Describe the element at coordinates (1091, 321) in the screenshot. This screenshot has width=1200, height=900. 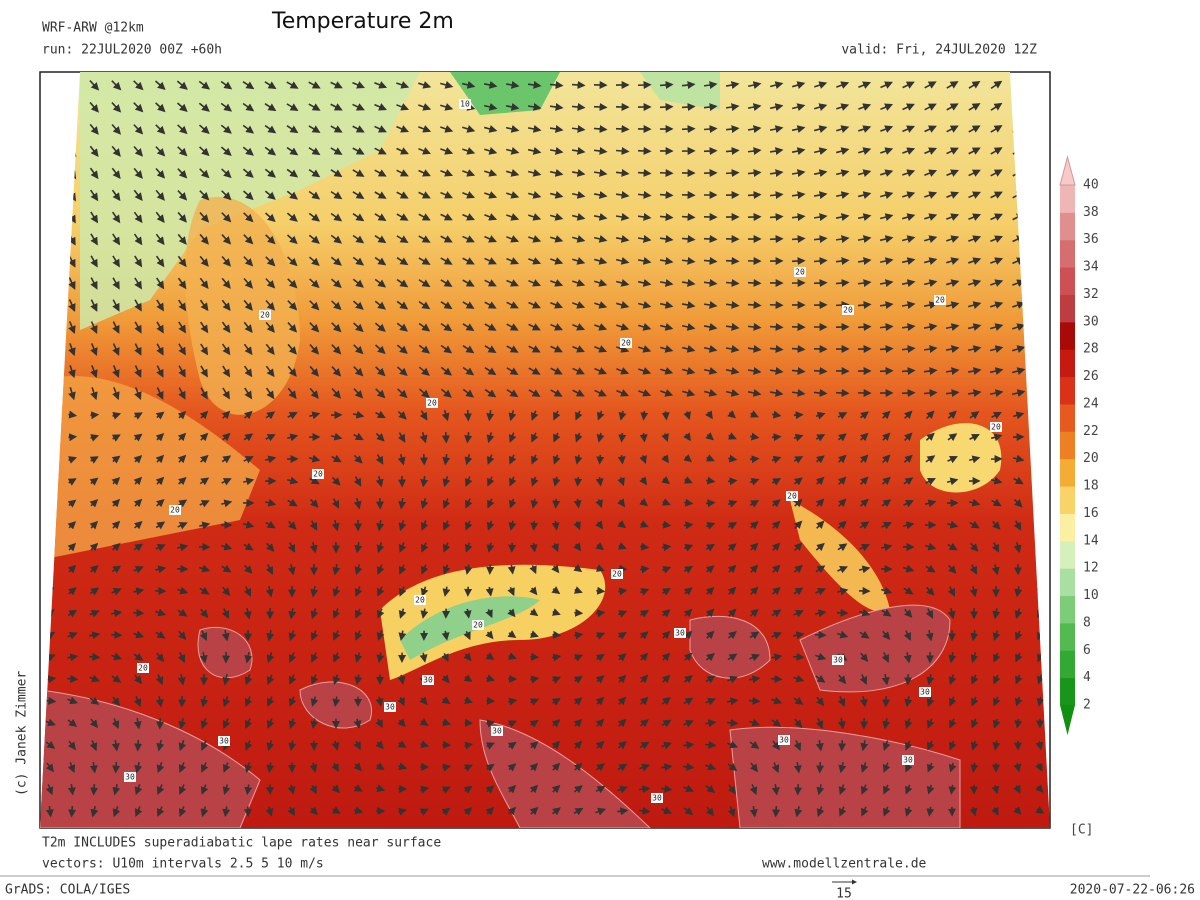
I see `colorbar-tick-label: 30` at that location.